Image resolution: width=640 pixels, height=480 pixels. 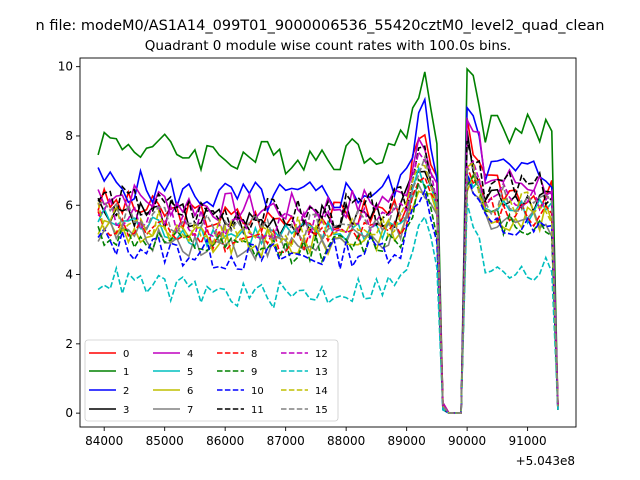 What do you see at coordinates (257, 410) in the screenshot?
I see `legend-label-11: 11` at bounding box center [257, 410].